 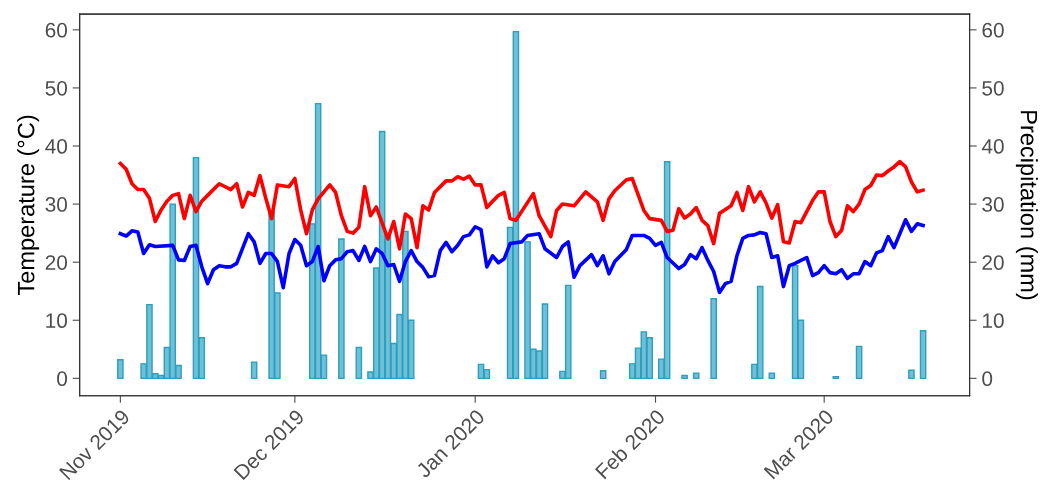 What do you see at coordinates (1026, 205) in the screenshot?
I see `y2-axis-title: Precipitation (mm)` at bounding box center [1026, 205].